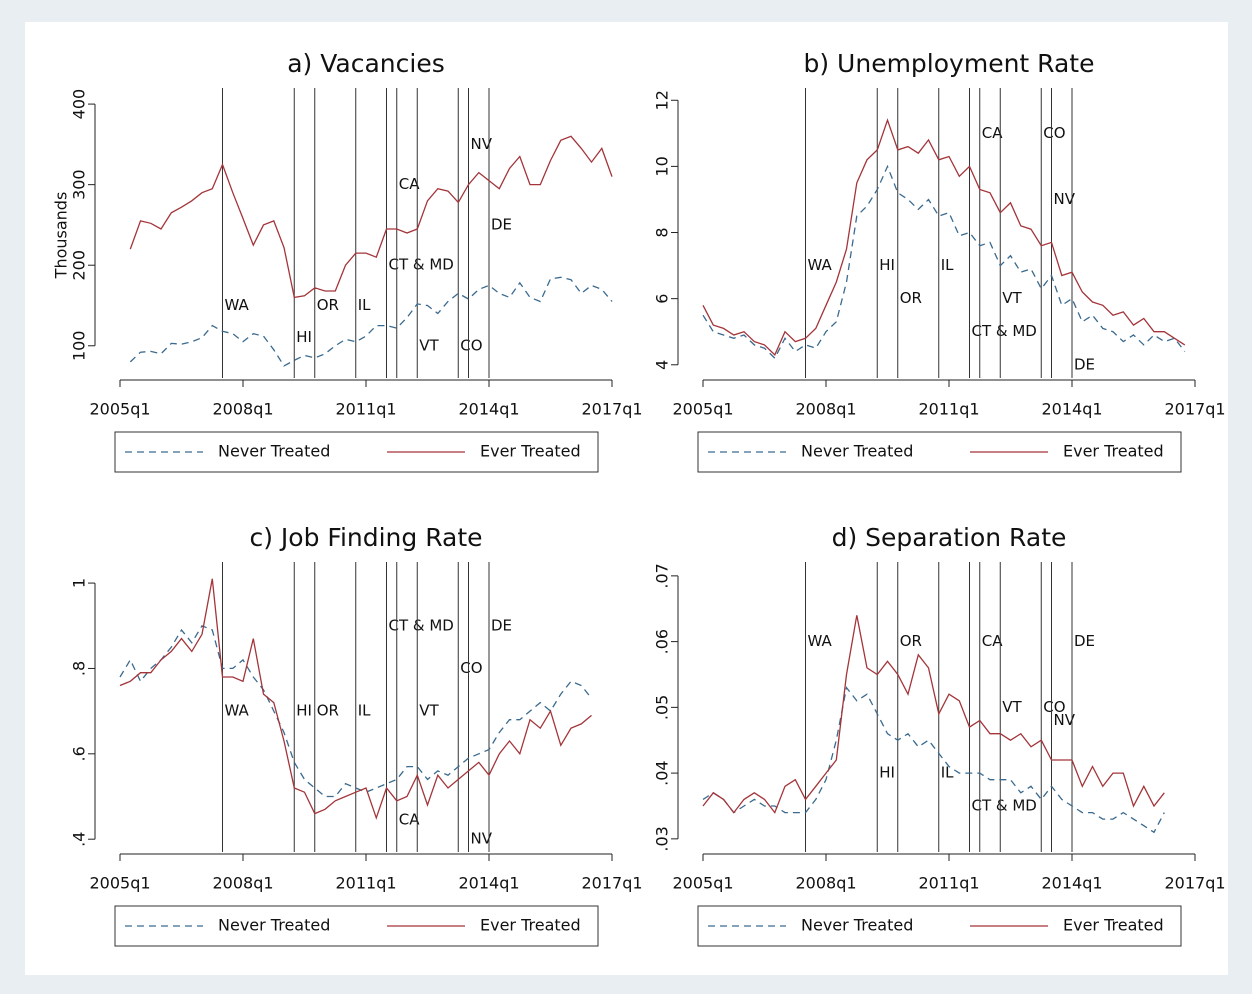  Describe the element at coordinates (662, 772) in the screenshot. I see `y-tick-label: .04` at that location.